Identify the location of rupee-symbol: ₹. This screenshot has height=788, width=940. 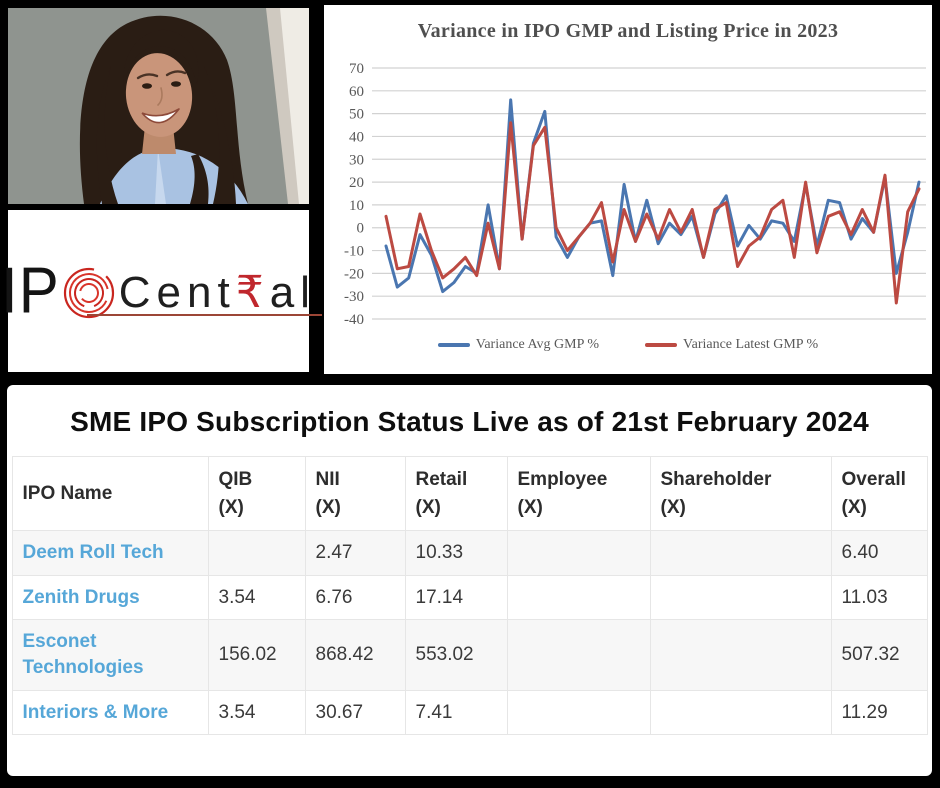
(252, 292).